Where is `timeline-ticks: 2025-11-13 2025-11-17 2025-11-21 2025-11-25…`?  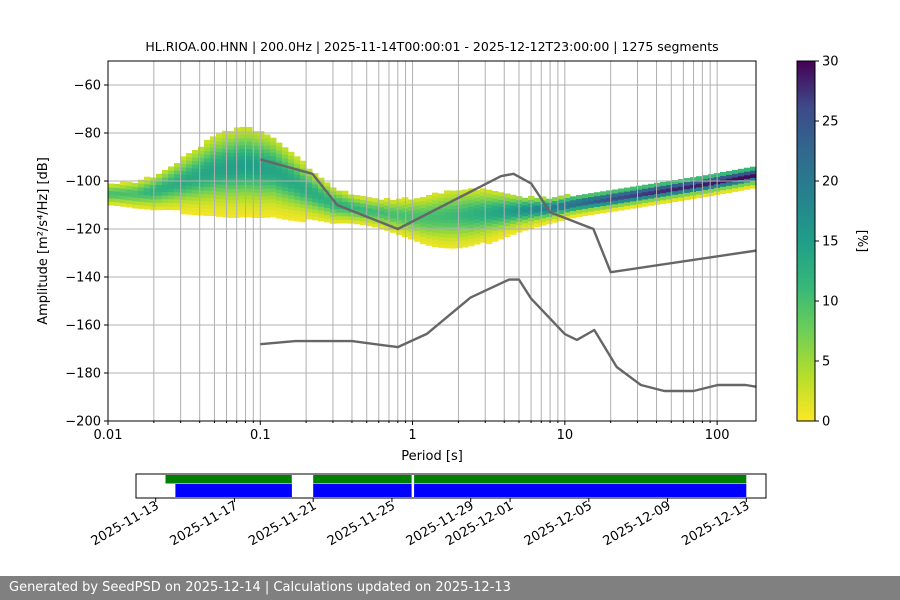
timeline-ticks: 2025-11-13 2025-11-17 2025-11-21 2025-11-25… is located at coordinates (420, 523).